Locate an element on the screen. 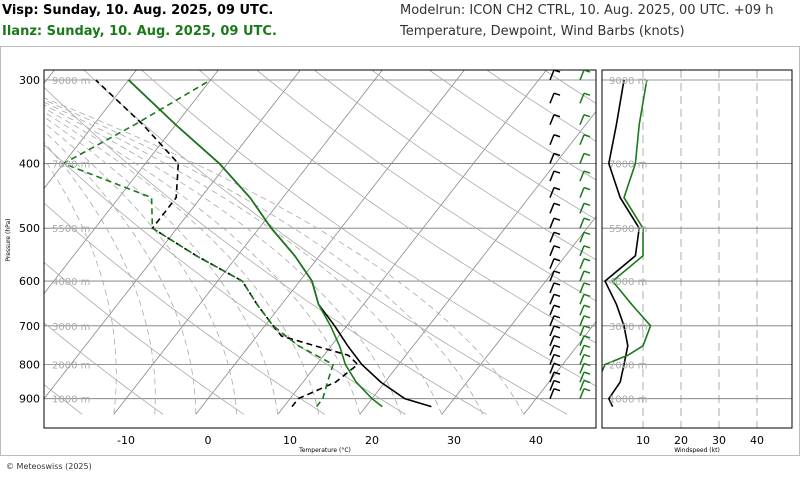  station-secondary-title: Ilanz: Sunday, 10. Aug. 2025, 09 UTC. is located at coordinates (139, 31).